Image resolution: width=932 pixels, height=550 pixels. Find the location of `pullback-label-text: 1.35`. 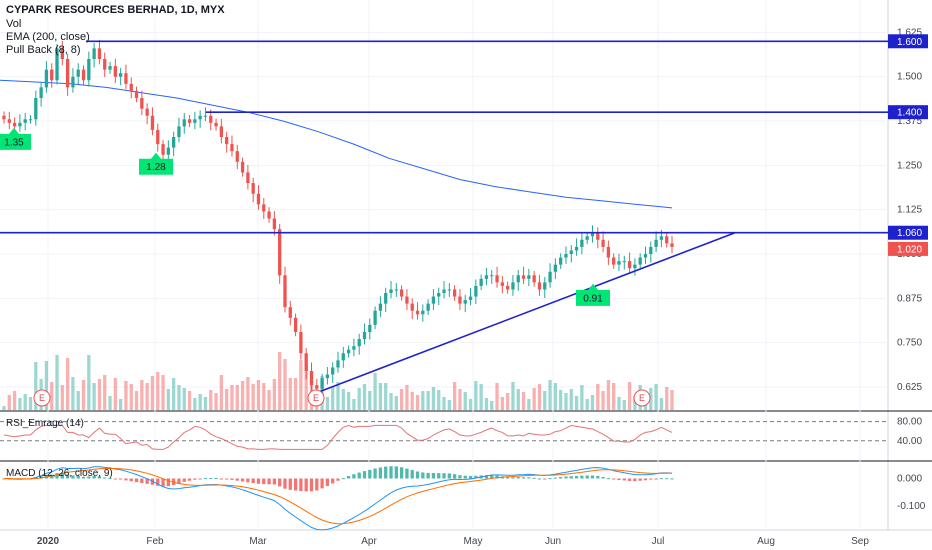

pullback-label-text: 1.35 is located at coordinates (14, 142).